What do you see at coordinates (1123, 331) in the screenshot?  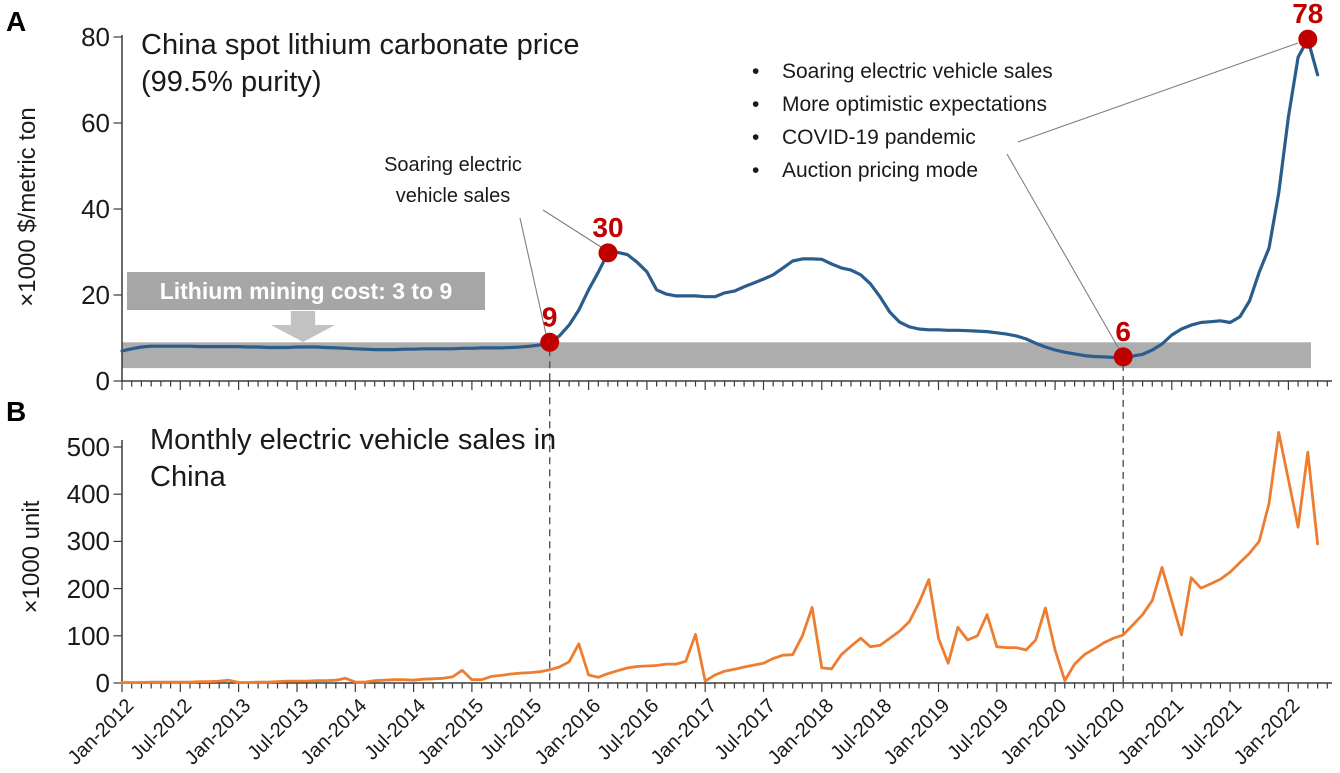 I see `marker-label-6: 6` at bounding box center [1123, 331].